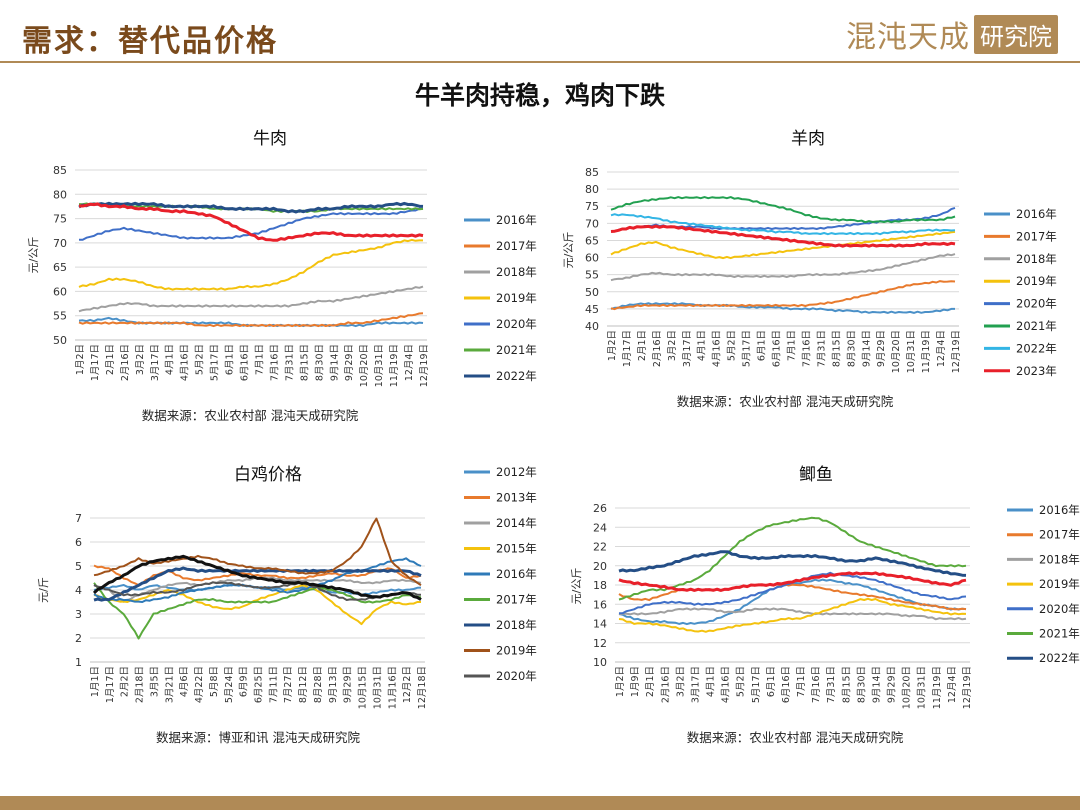  What do you see at coordinates (711, 681) in the screenshot?
I see `x-tick-label: 4月1日` at bounding box center [711, 681].